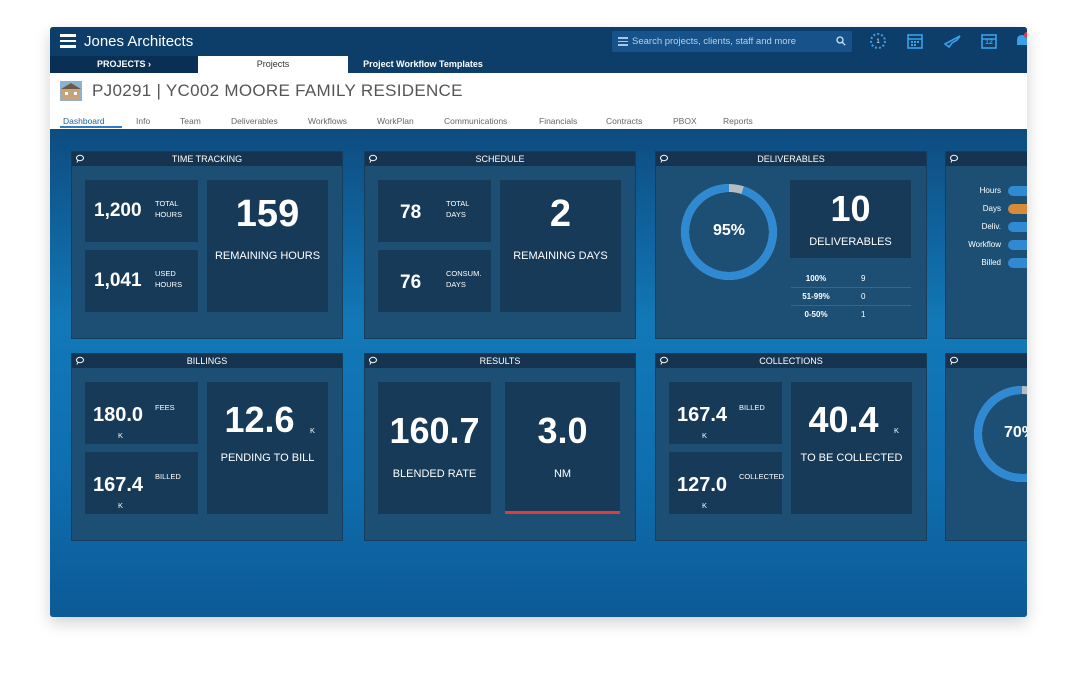 The image size is (1070, 687). What do you see at coordinates (121, 435) in the screenshot?
I see `unit-k: K` at bounding box center [121, 435].